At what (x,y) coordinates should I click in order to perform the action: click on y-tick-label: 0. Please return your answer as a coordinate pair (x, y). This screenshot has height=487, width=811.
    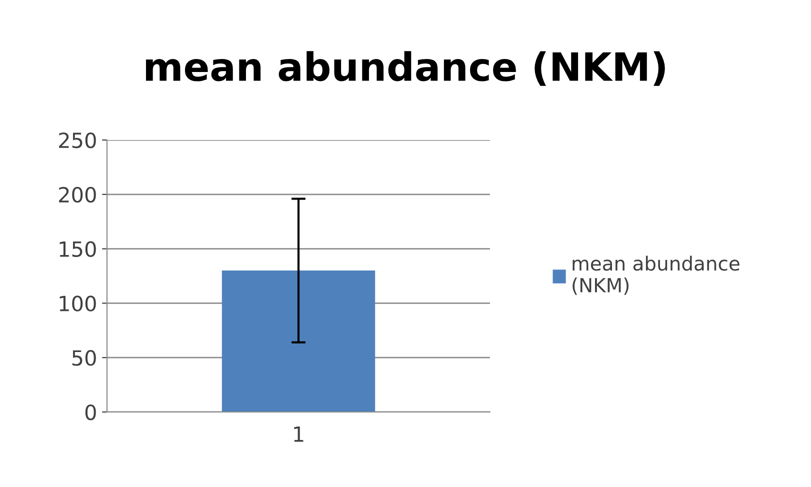
    Looking at the image, I should click on (90, 412).